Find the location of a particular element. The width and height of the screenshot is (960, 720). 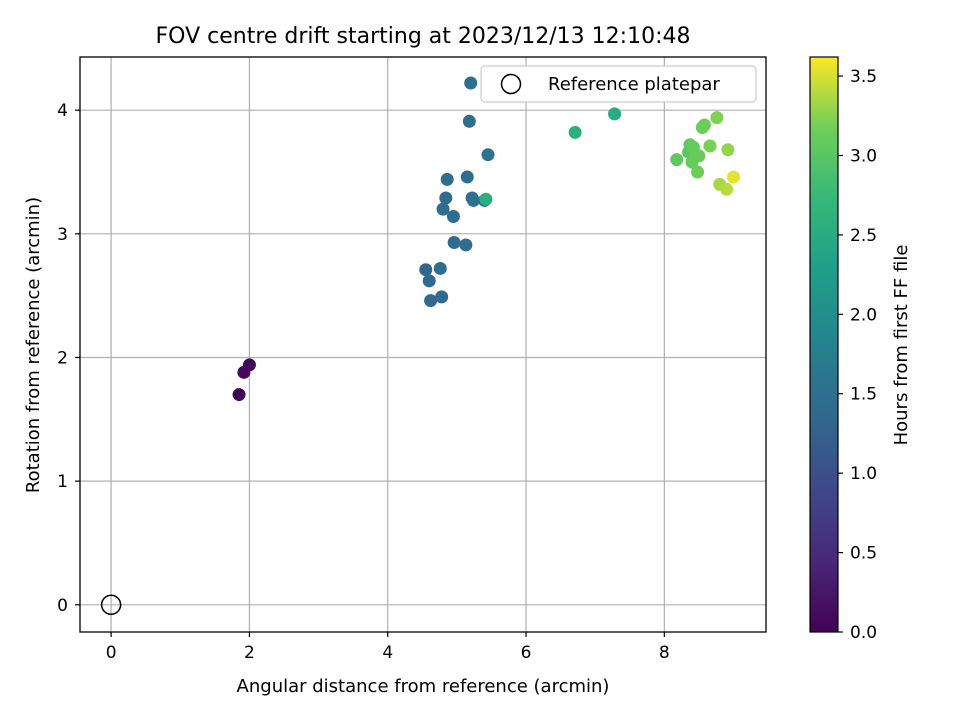

colorbar-tick-label: 1.0 is located at coordinates (863, 474).